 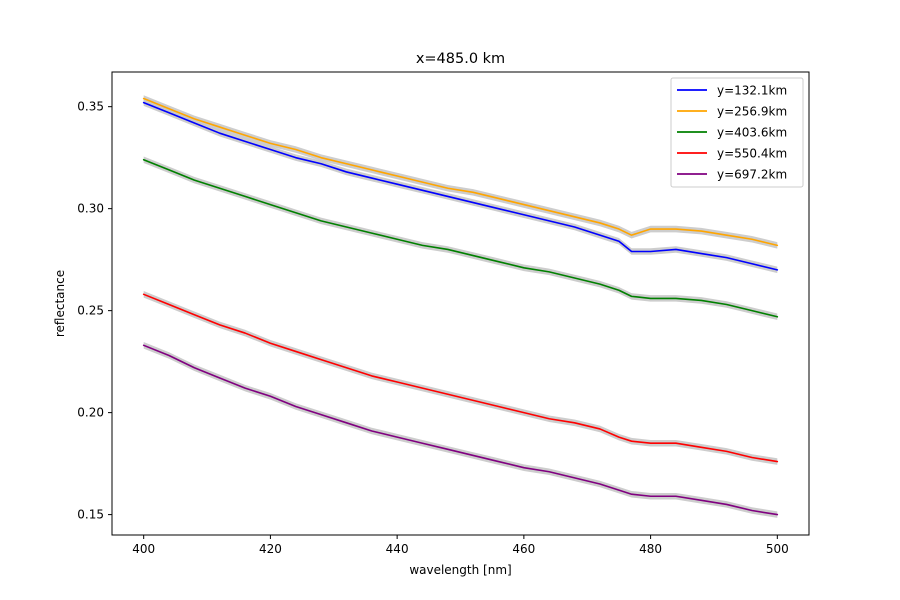 I want to click on x-tick-label: 420, so click(x=270, y=549).